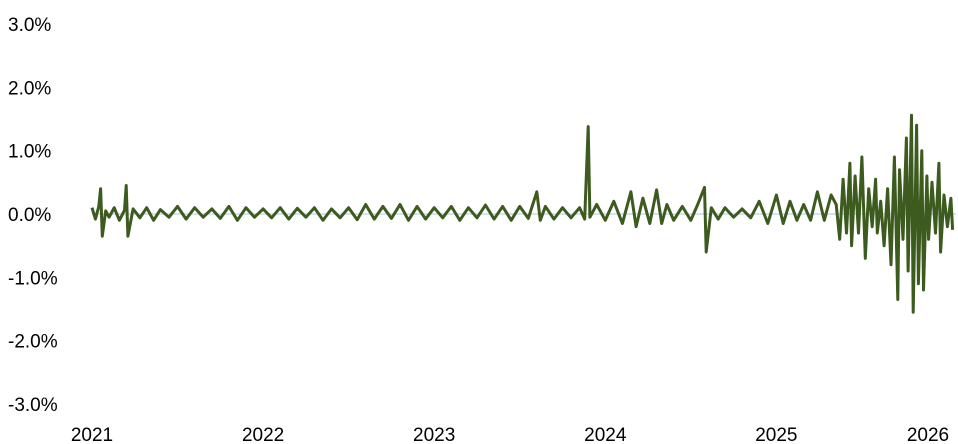 The image size is (958, 444). I want to click on y-tick-labels: 3.0% 2.0% 1.0% 0.0% -1.0% -2.0% -3.0%, so click(33, 215).